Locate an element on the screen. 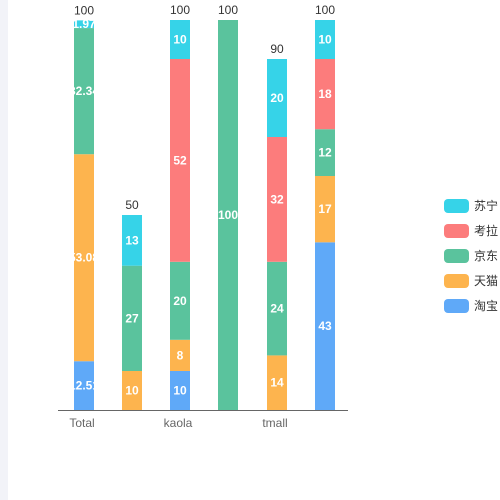 The width and height of the screenshot is (500, 500). bar-segment-label: 43 is located at coordinates (325, 326).